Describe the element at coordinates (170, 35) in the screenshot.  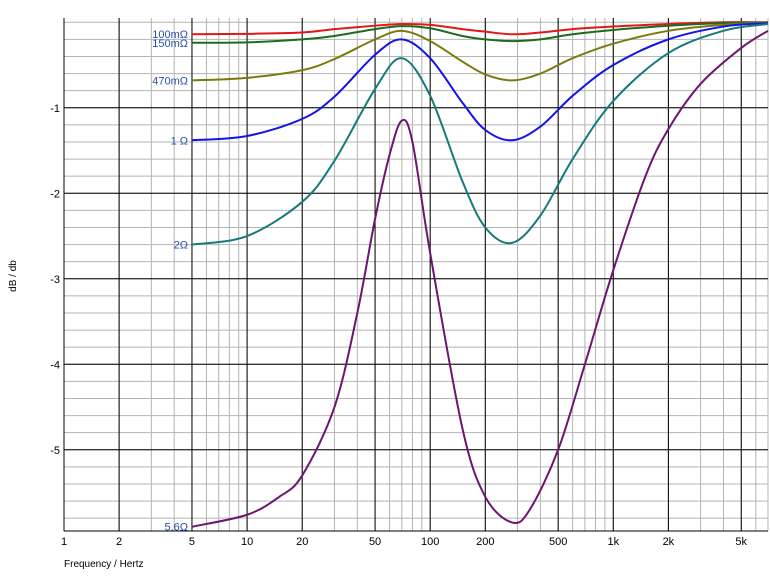
I see `series-label-0: 100mΩ` at that location.